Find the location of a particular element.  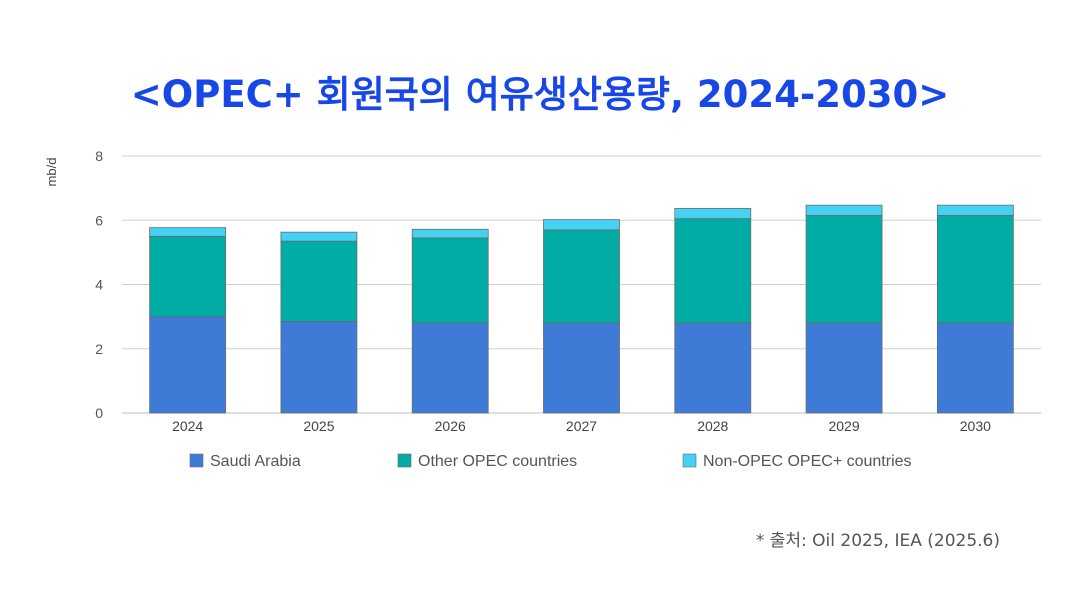

x-tick-label: 2028 is located at coordinates (712, 426).